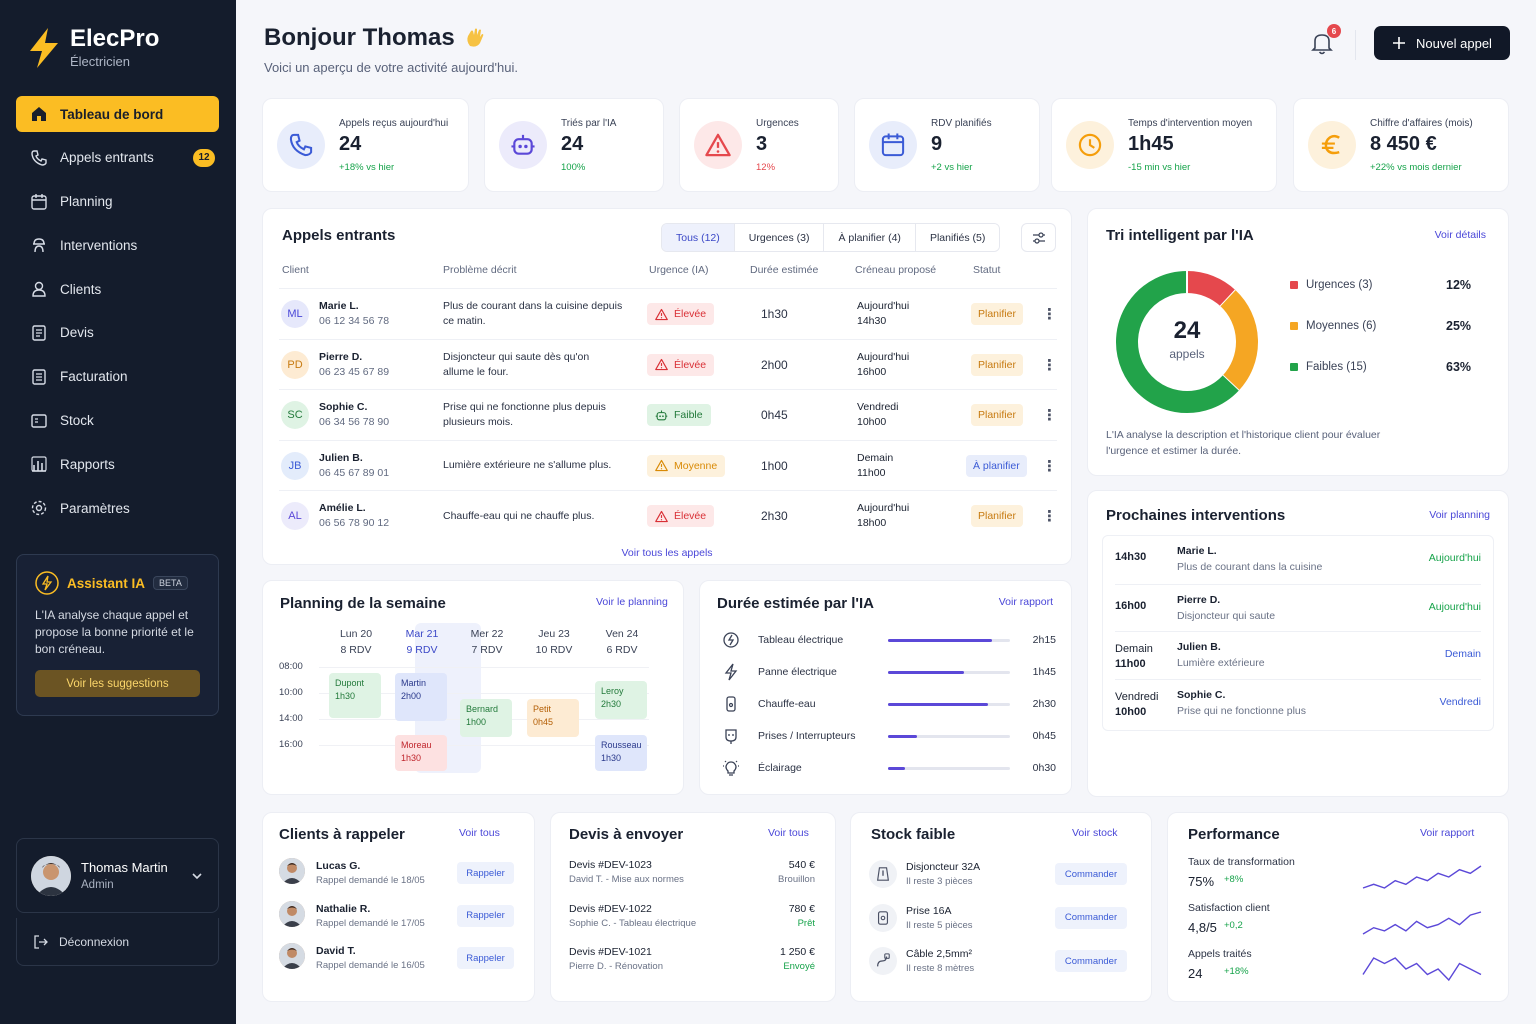  What do you see at coordinates (77, 333) in the screenshot?
I see `sidebar-item-label: Devis` at bounding box center [77, 333].